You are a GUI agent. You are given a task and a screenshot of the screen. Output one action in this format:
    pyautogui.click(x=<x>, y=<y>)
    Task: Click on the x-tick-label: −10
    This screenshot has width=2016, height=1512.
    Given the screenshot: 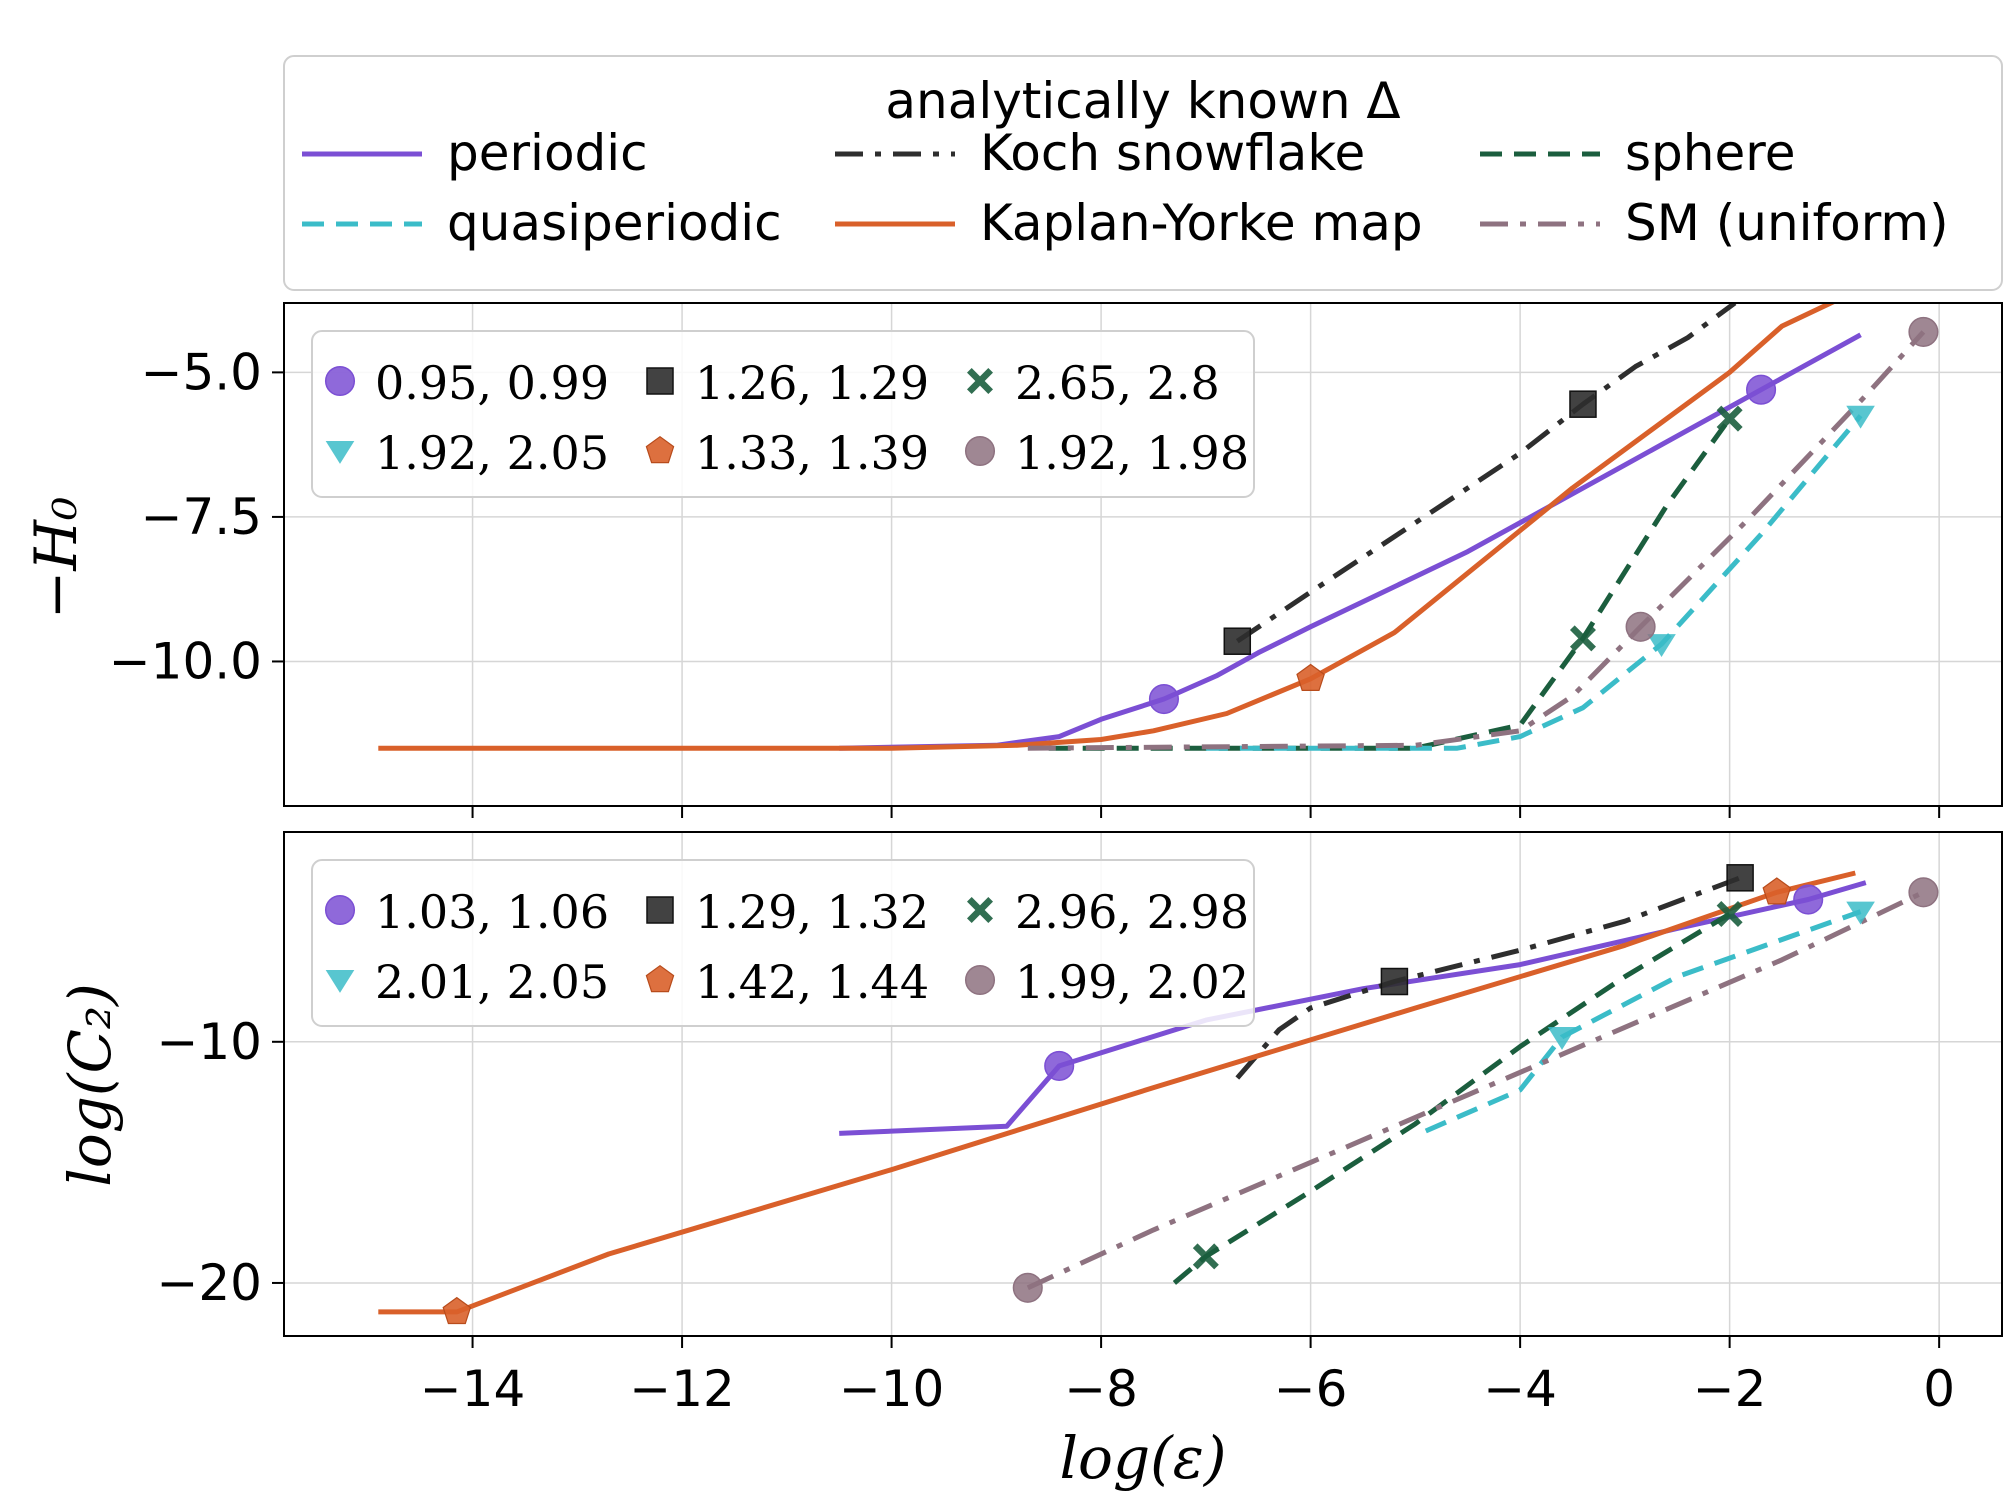 What is the action you would take?
    pyautogui.click(x=892, y=1389)
    